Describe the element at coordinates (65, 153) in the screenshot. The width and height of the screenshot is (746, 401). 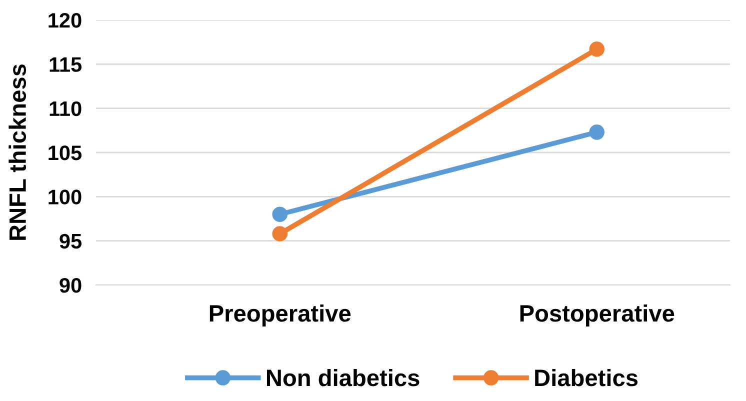
I see `y-tick-label: 105` at that location.